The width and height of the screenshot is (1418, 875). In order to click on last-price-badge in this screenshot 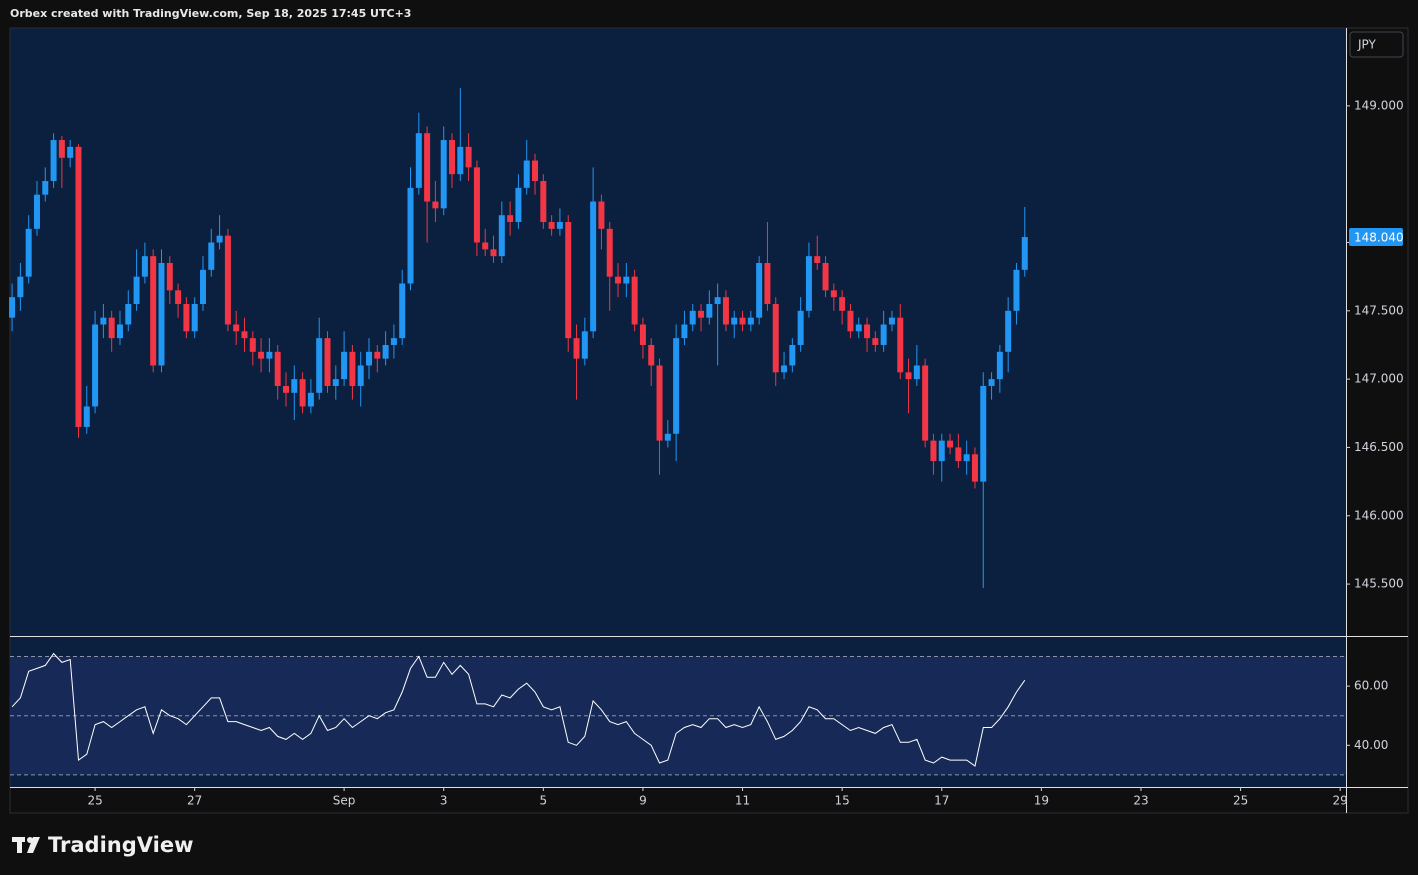, I will do `click(1376, 237)`.